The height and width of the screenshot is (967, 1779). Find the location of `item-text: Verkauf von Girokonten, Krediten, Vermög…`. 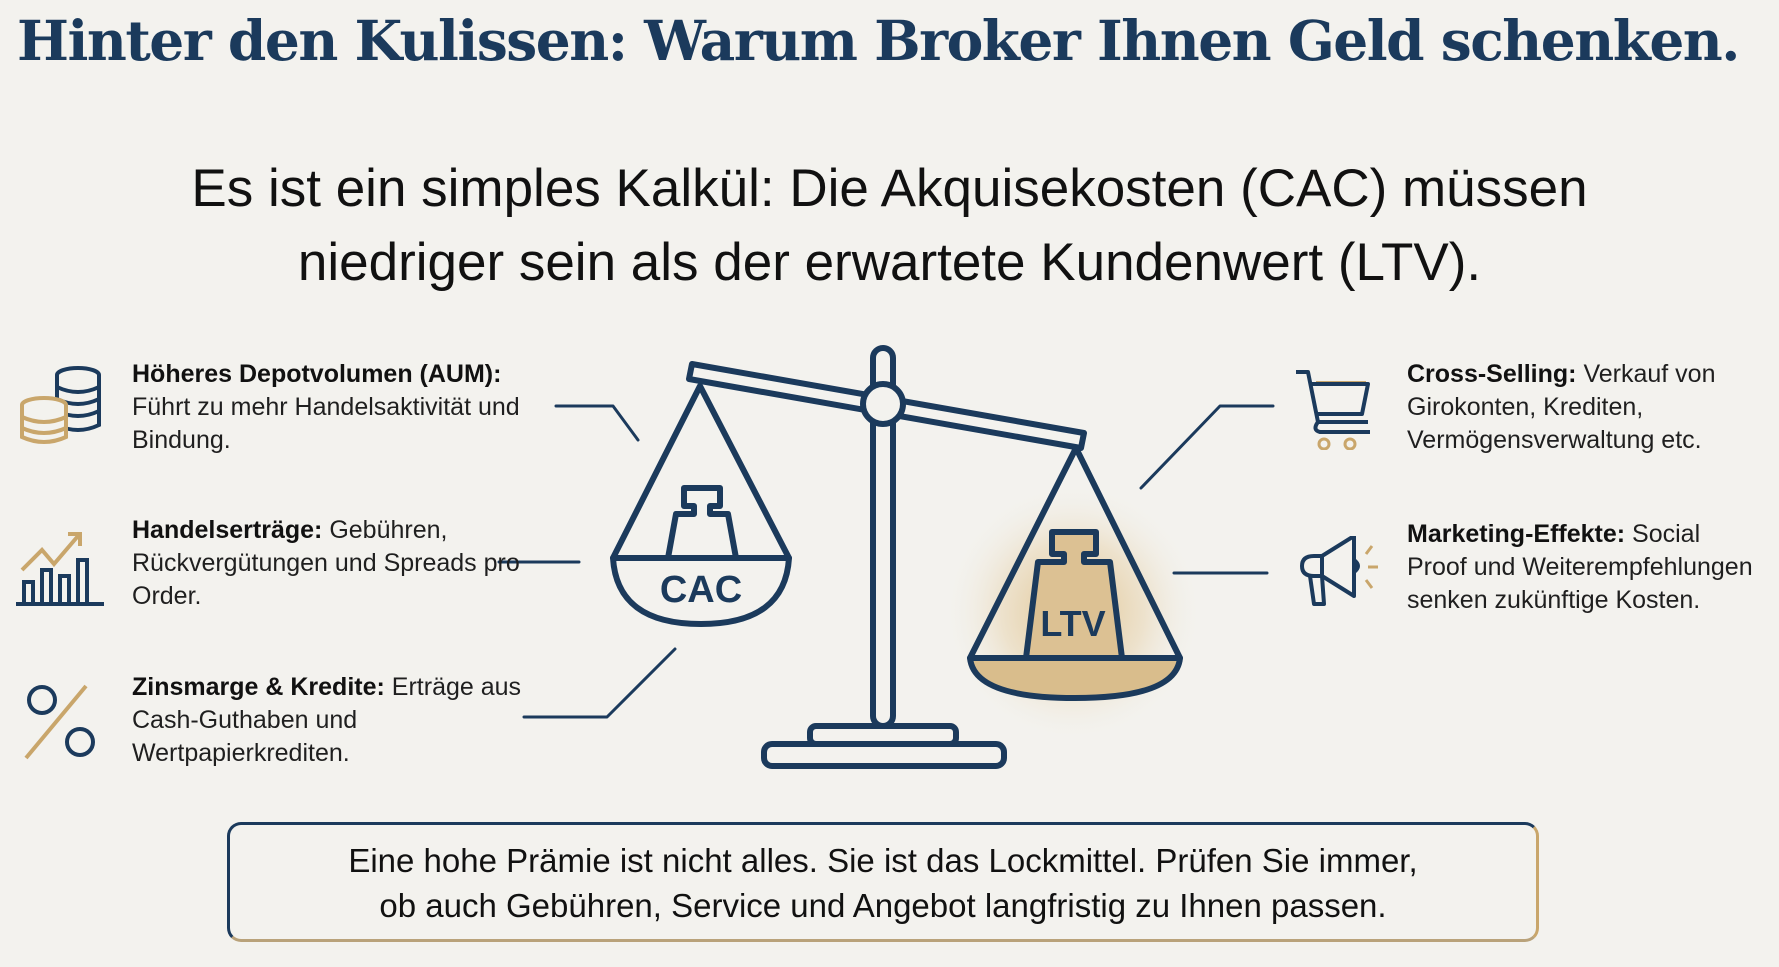

item-text: Verkauf von Girokonten, Krediten, Vermög… is located at coordinates (1561, 407).